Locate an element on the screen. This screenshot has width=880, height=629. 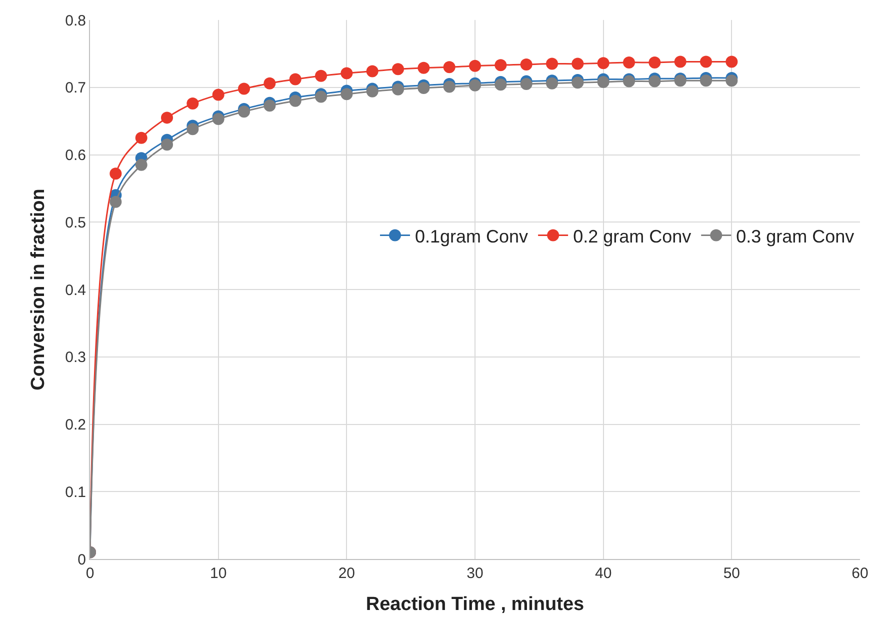
x-tick-label: 30 is located at coordinates (475, 573).